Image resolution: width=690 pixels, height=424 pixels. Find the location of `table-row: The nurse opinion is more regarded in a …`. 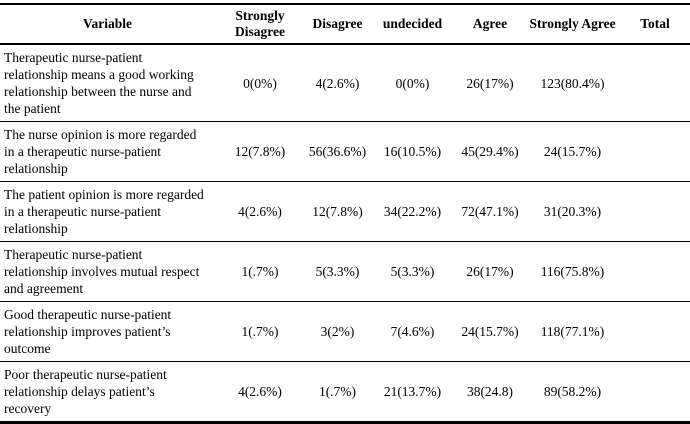

table-row: The nurse opinion is more regarded in a … is located at coordinates (345, 151).